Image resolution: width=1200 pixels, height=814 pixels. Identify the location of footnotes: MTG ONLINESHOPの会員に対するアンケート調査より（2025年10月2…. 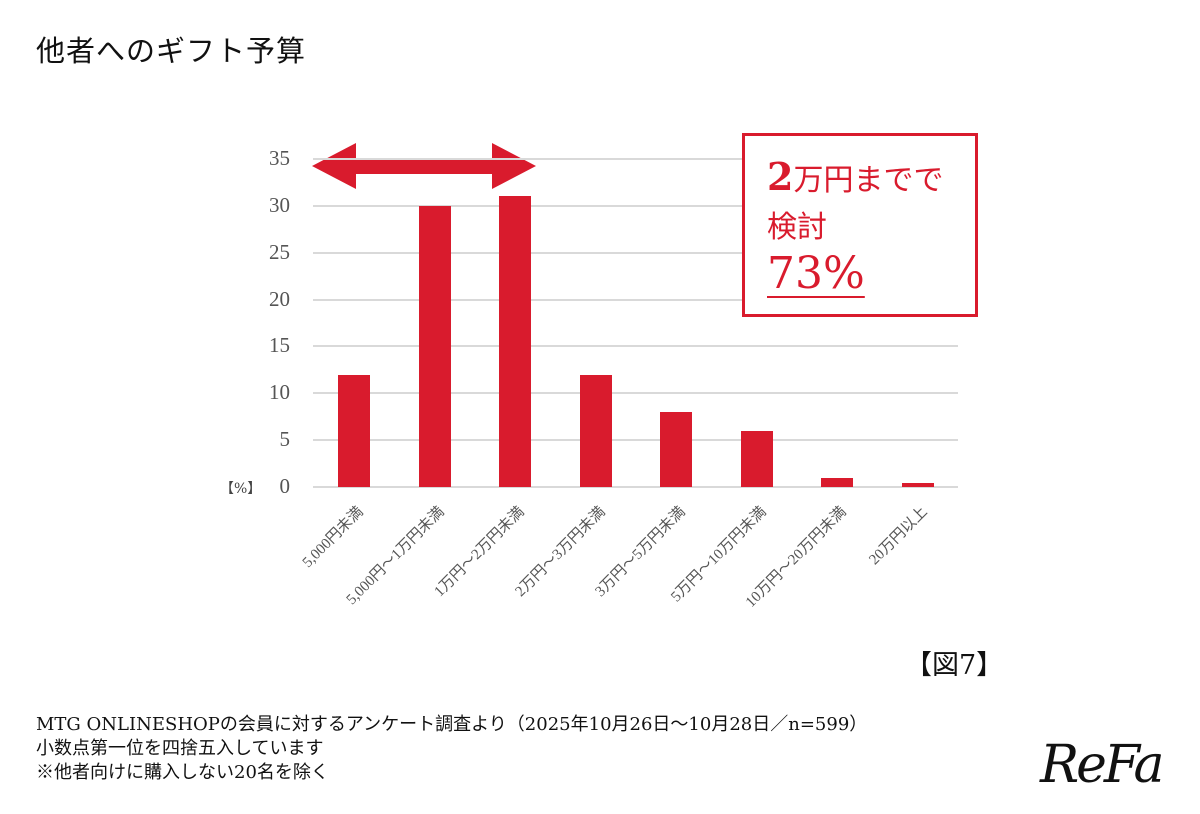
(451, 749).